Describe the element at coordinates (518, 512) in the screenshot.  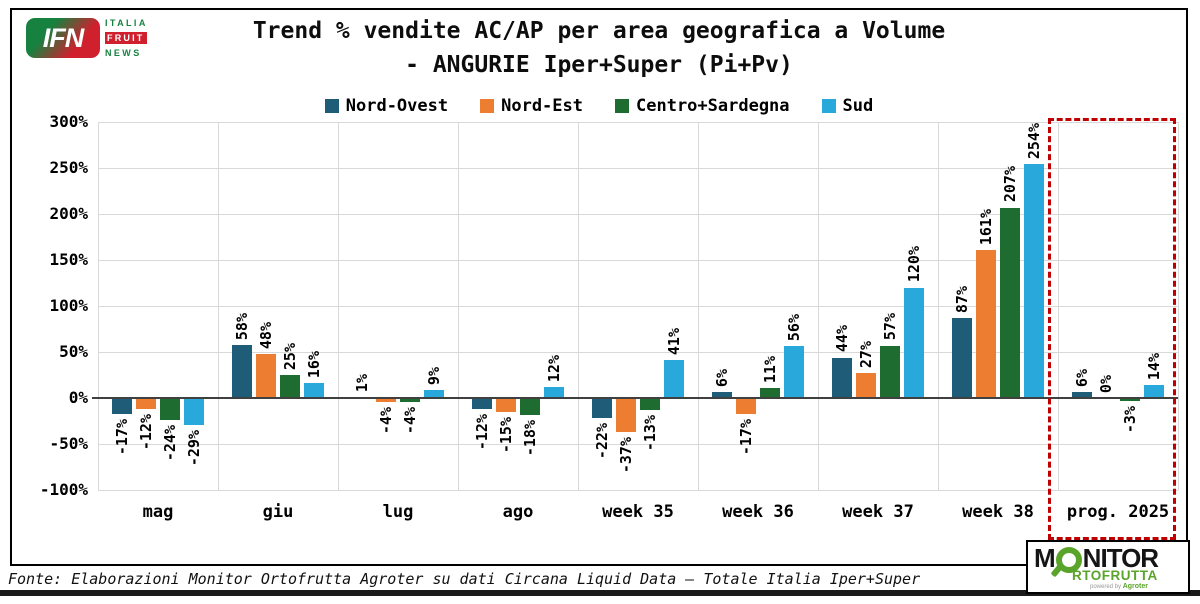
I see `x-tick-label: ago` at that location.